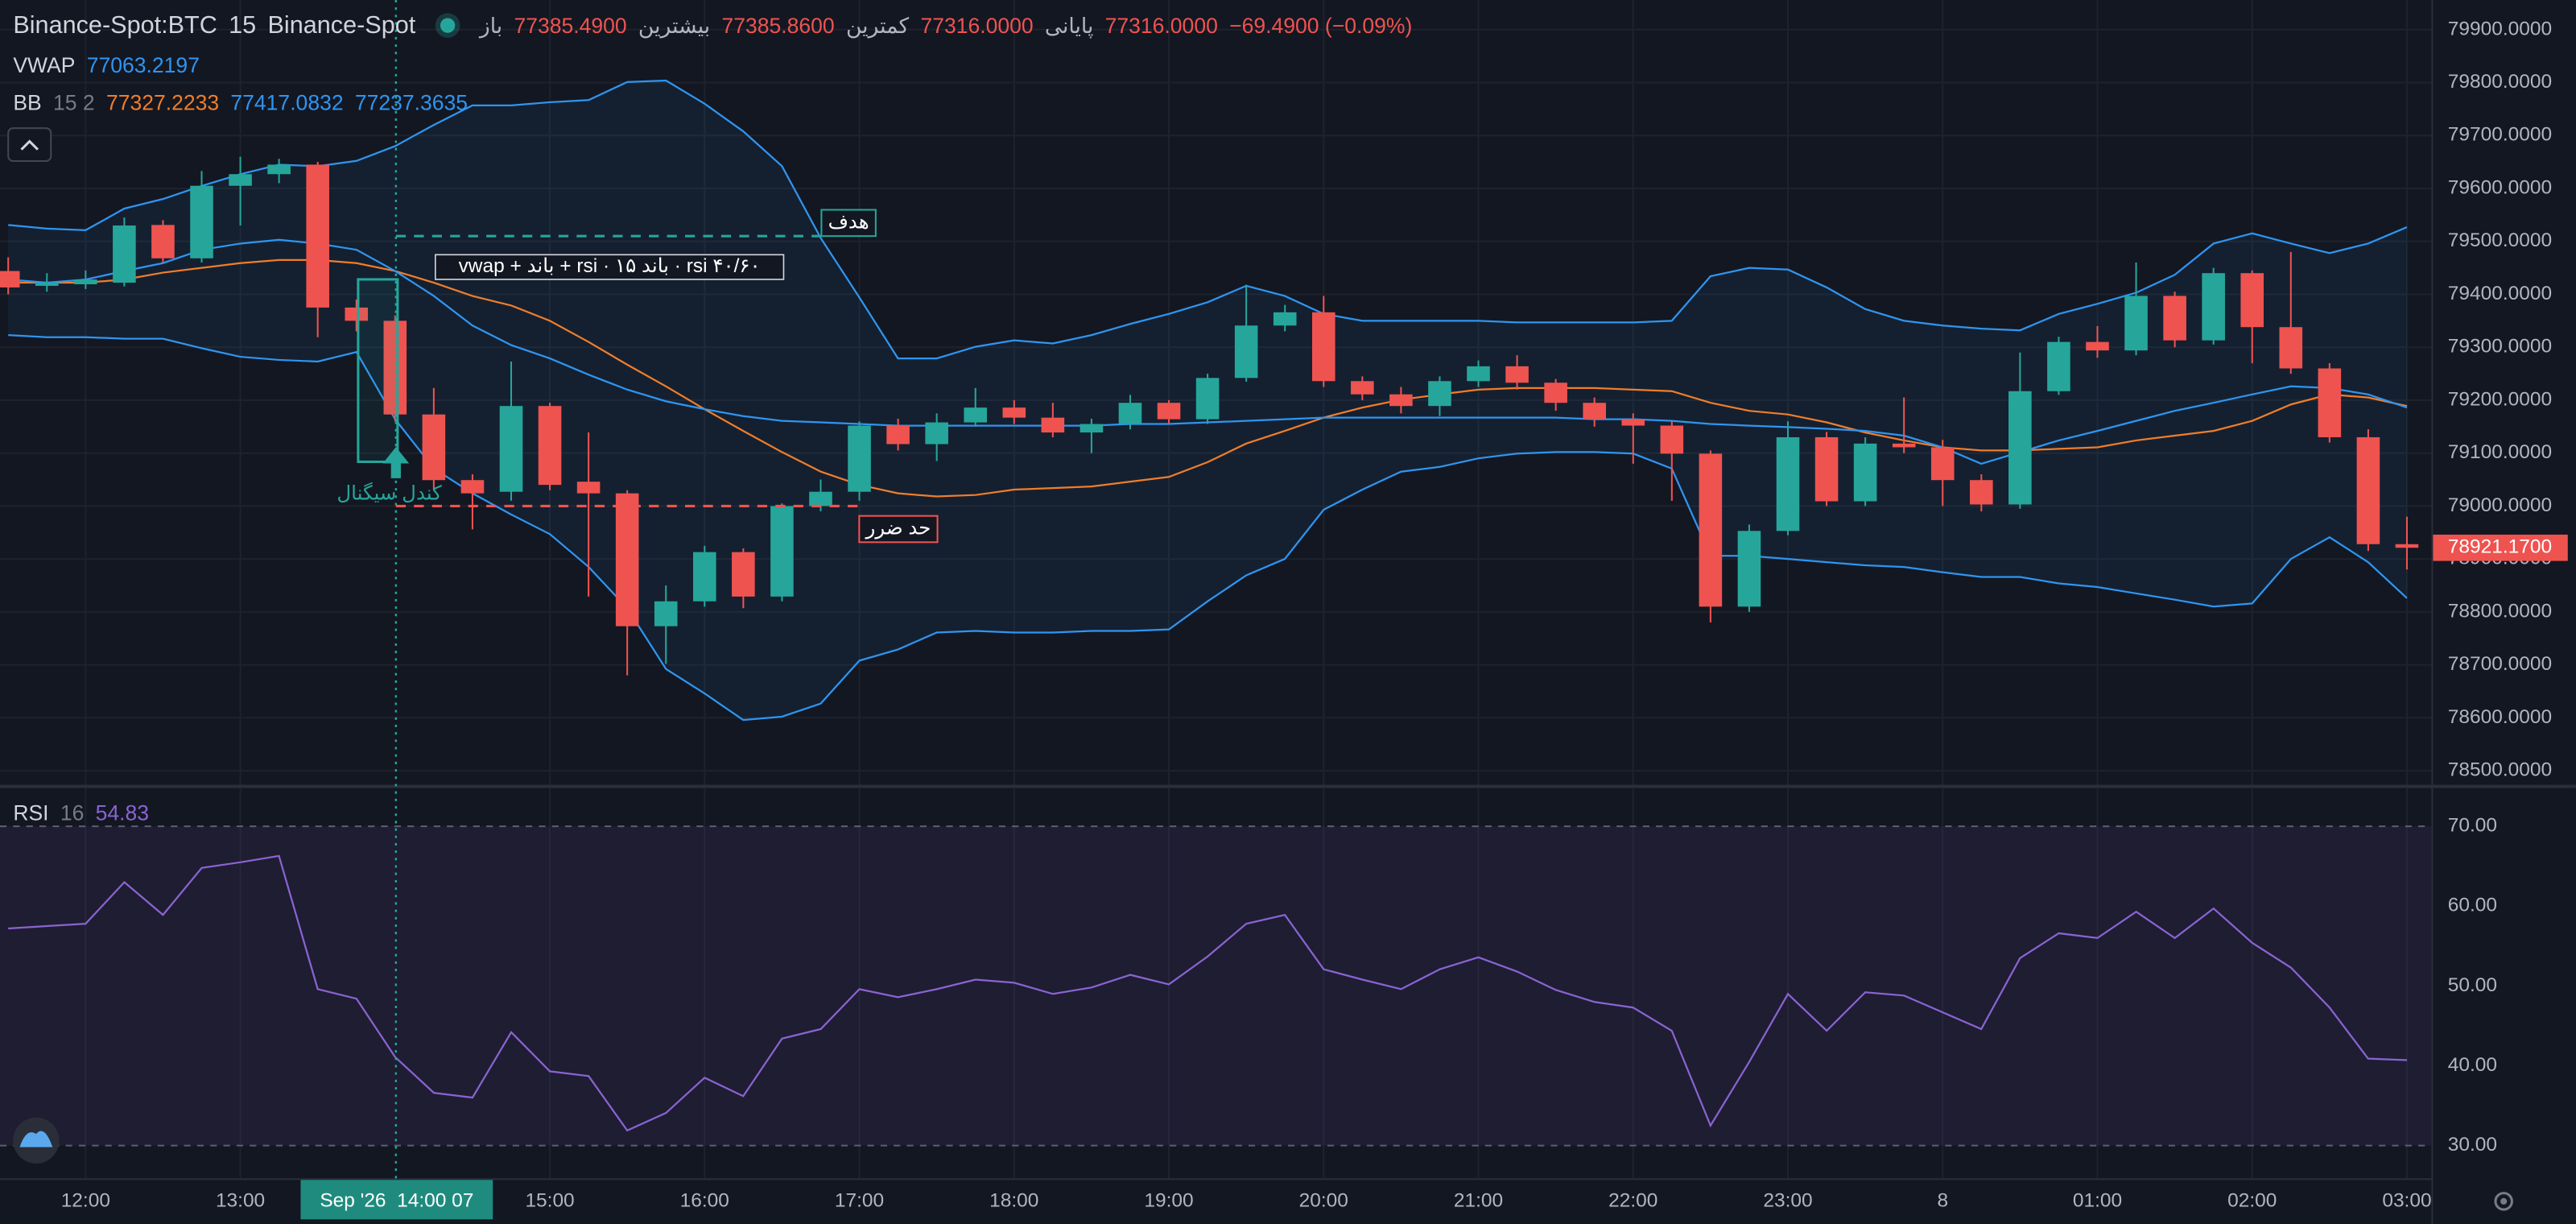 The width and height of the screenshot is (2576, 1224). I want to click on settings-icon-center, so click(2504, 1201).